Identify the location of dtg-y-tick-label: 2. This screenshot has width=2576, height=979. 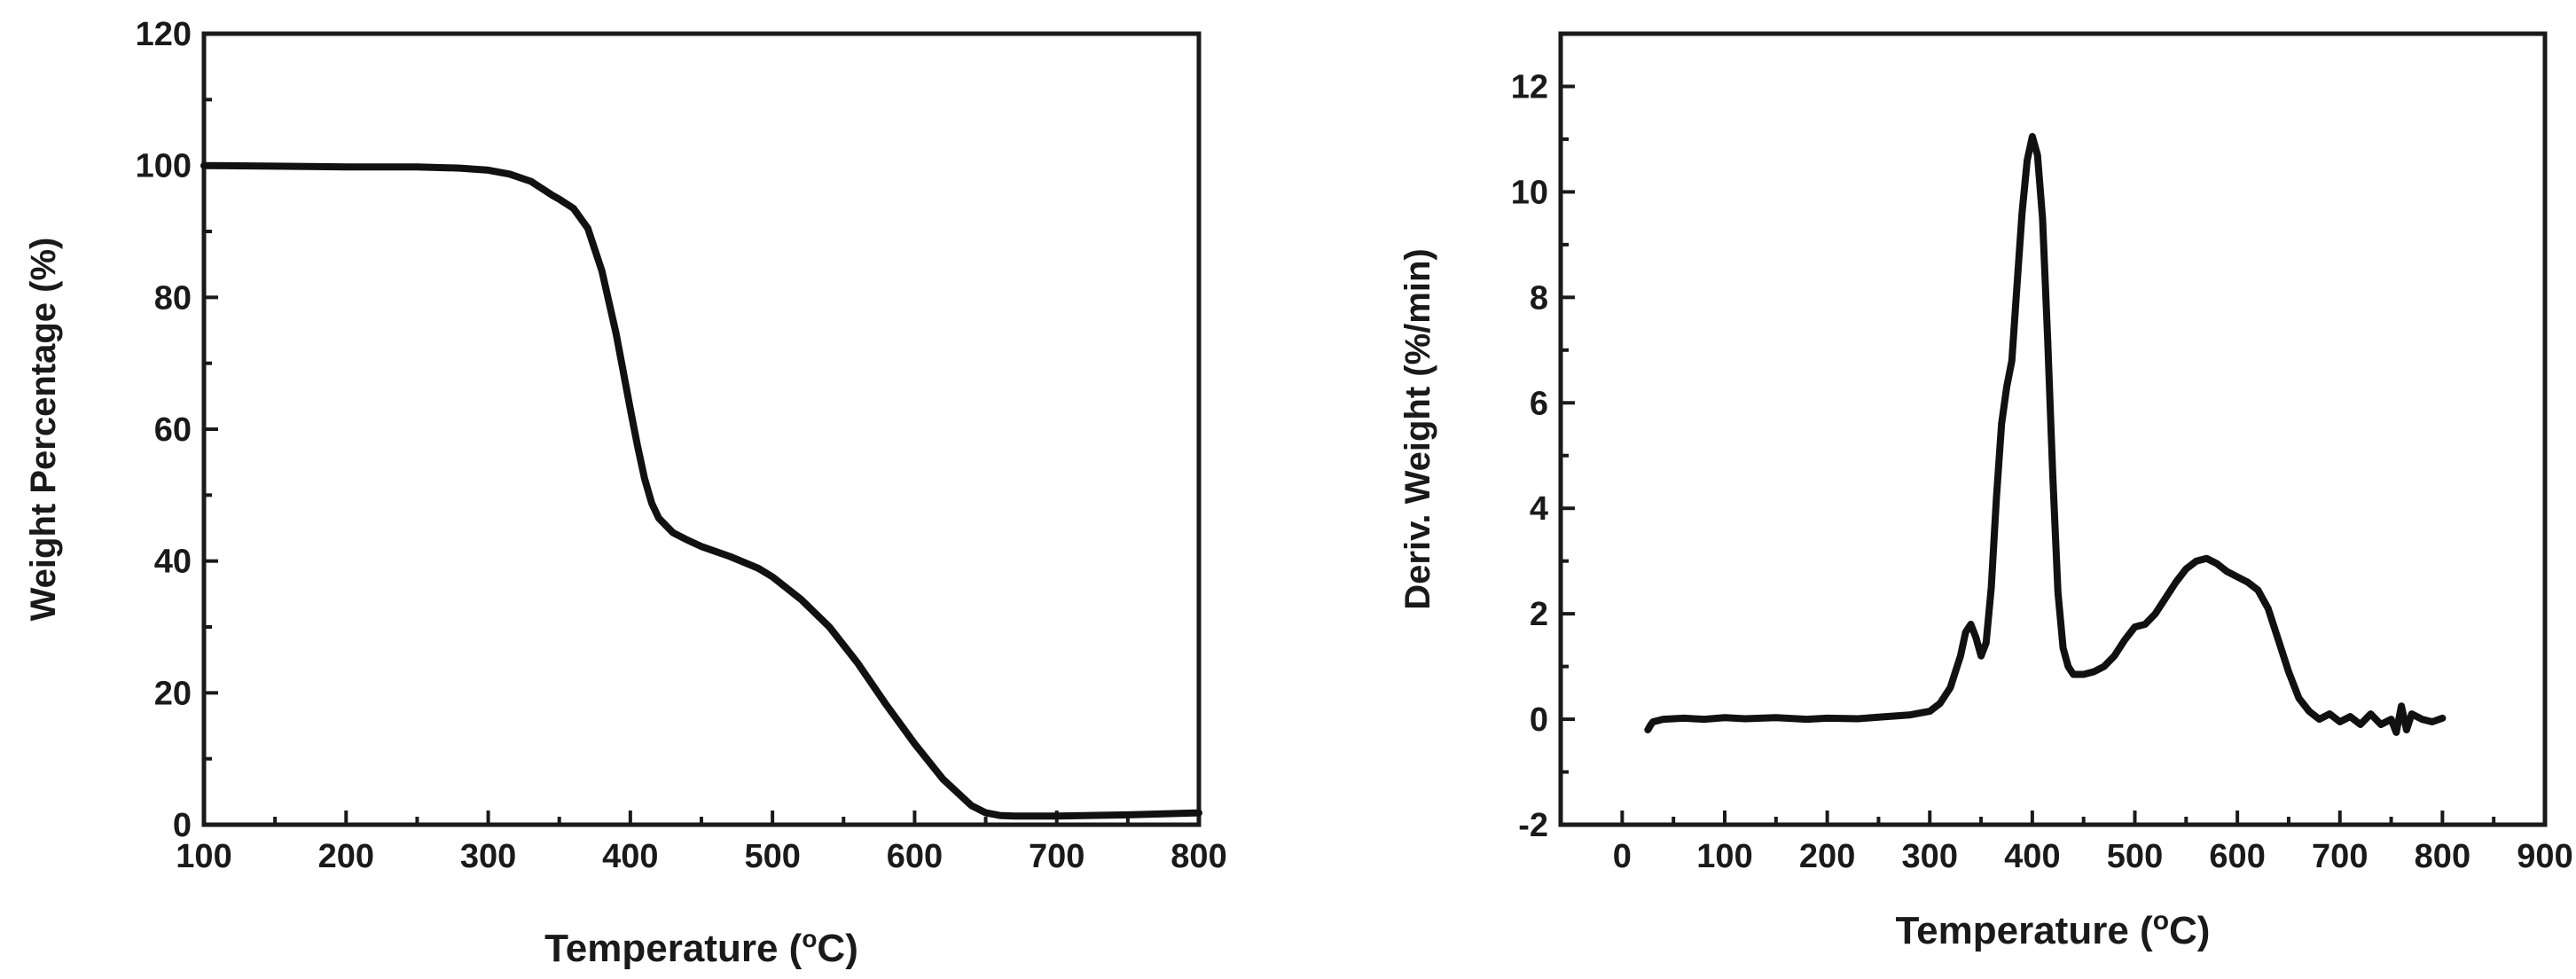
(1539, 614).